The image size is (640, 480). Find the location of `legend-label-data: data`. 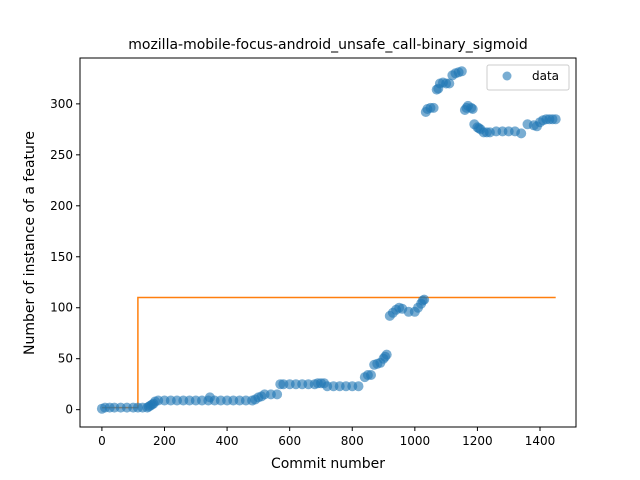

legend-label-data: data is located at coordinates (545, 76).